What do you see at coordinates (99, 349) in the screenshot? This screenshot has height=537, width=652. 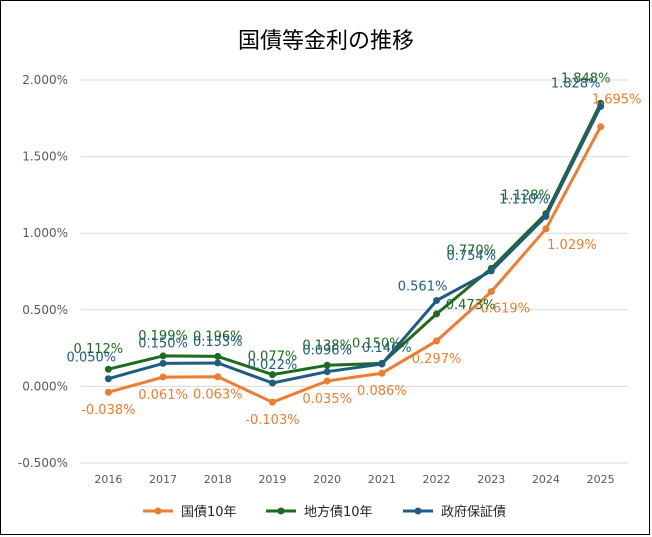 I see `data-label: 0.112%` at bounding box center [99, 349].